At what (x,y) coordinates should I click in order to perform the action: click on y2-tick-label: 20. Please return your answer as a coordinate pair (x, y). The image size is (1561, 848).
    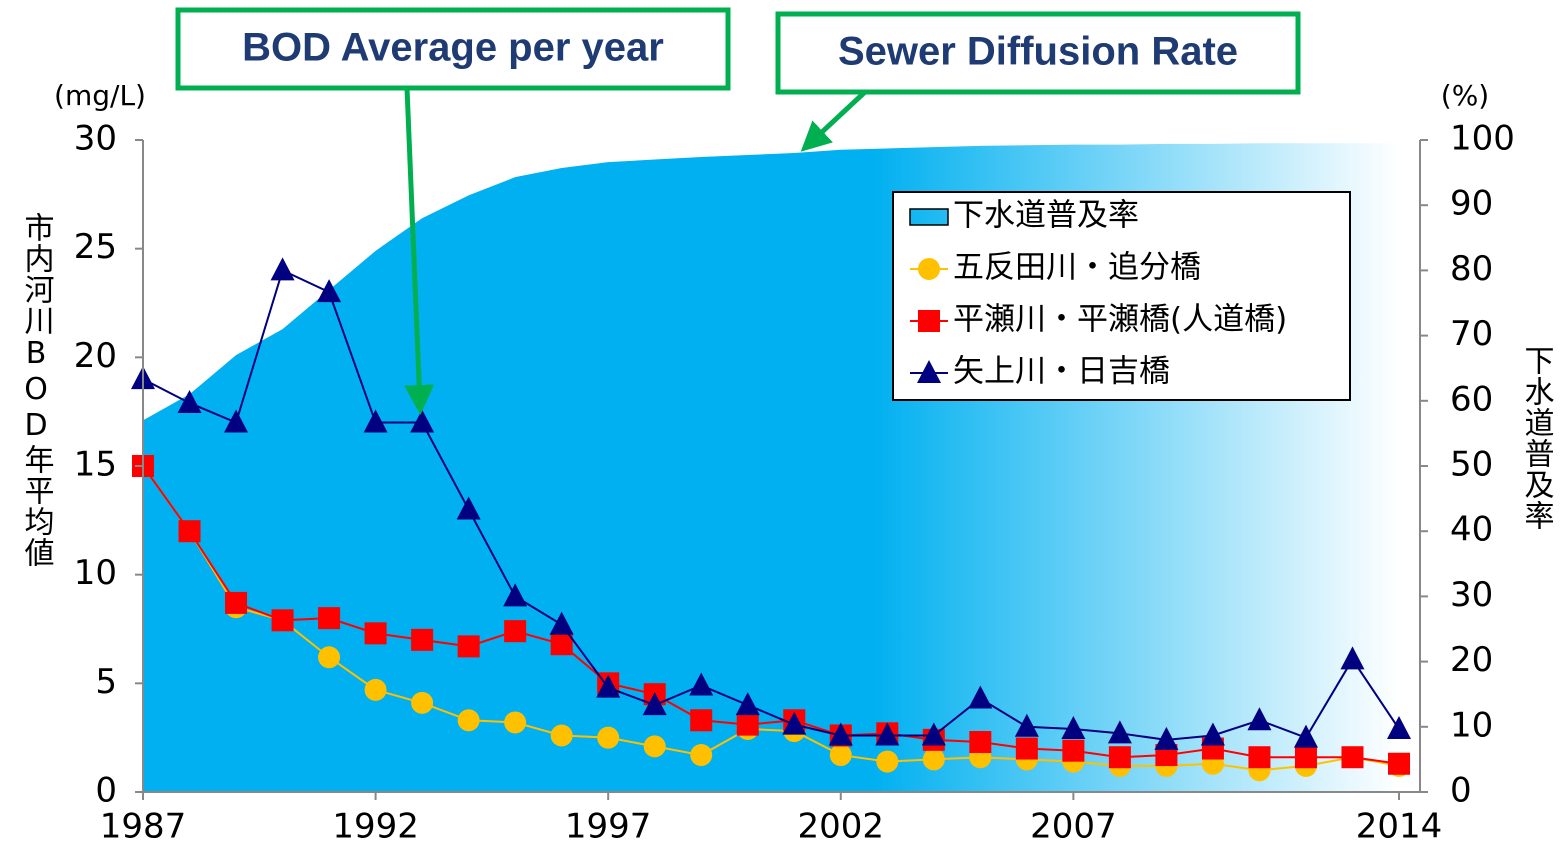
    Looking at the image, I should click on (1471, 660).